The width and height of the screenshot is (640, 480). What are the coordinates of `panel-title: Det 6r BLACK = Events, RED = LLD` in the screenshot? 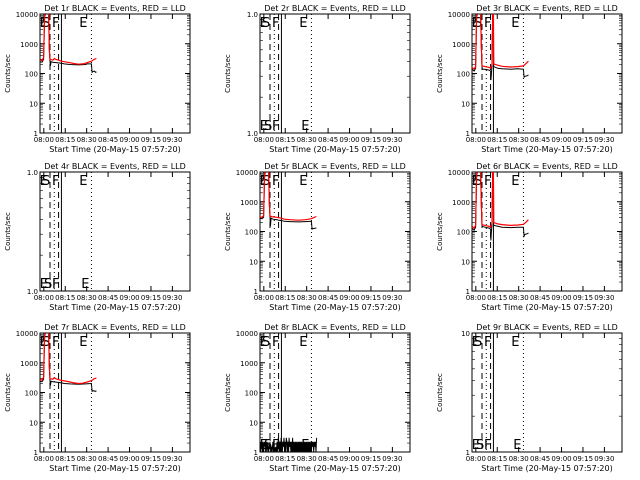 It's located at (547, 166).